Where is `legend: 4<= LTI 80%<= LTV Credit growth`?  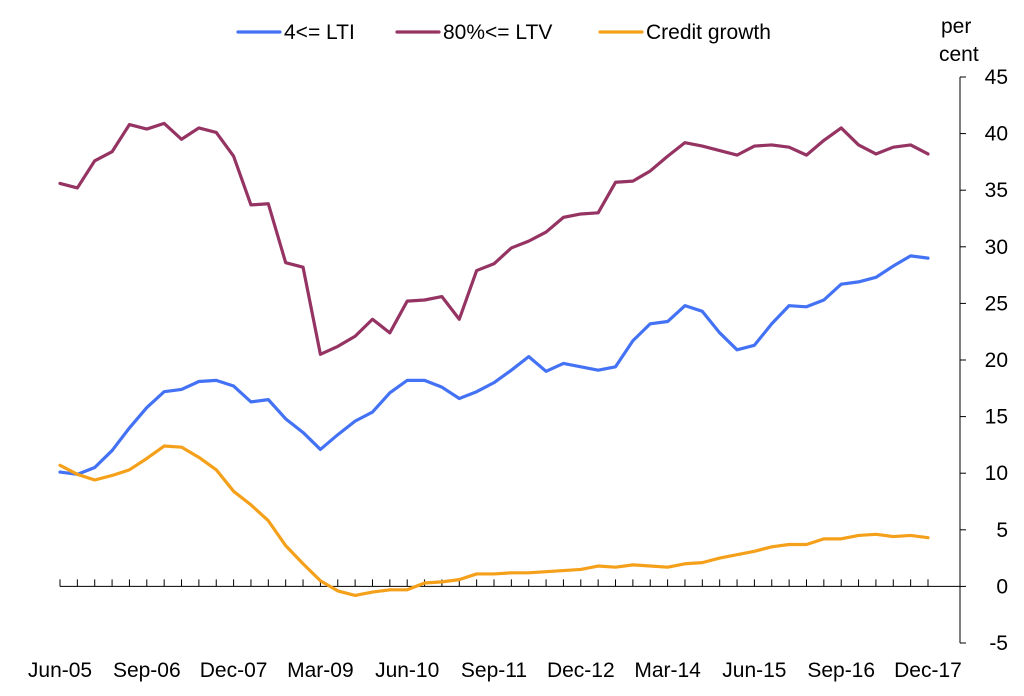 legend: 4<= LTI 80%<= LTV Credit growth is located at coordinates (503, 32).